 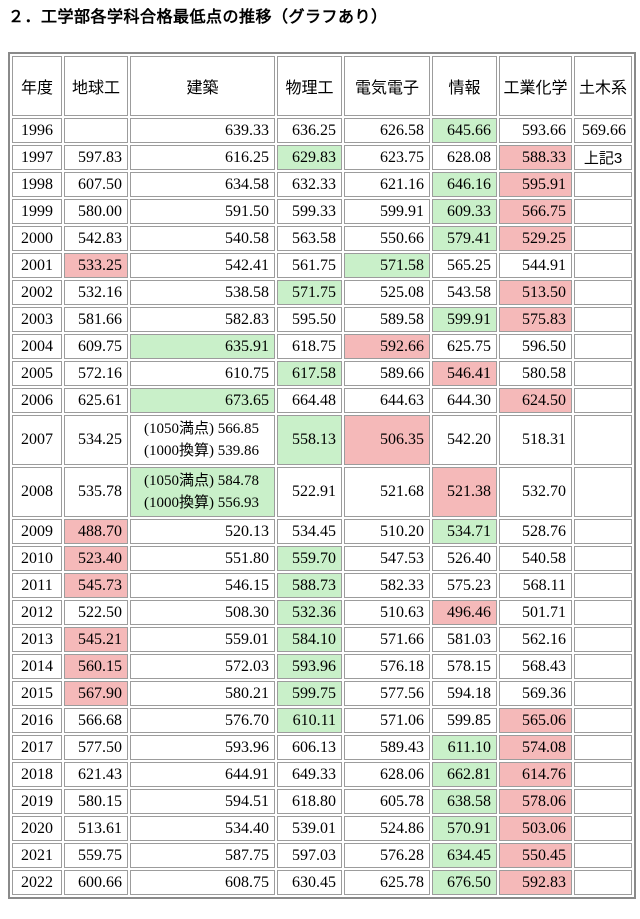 I want to click on score-cell: 577.56, so click(x=387, y=693).